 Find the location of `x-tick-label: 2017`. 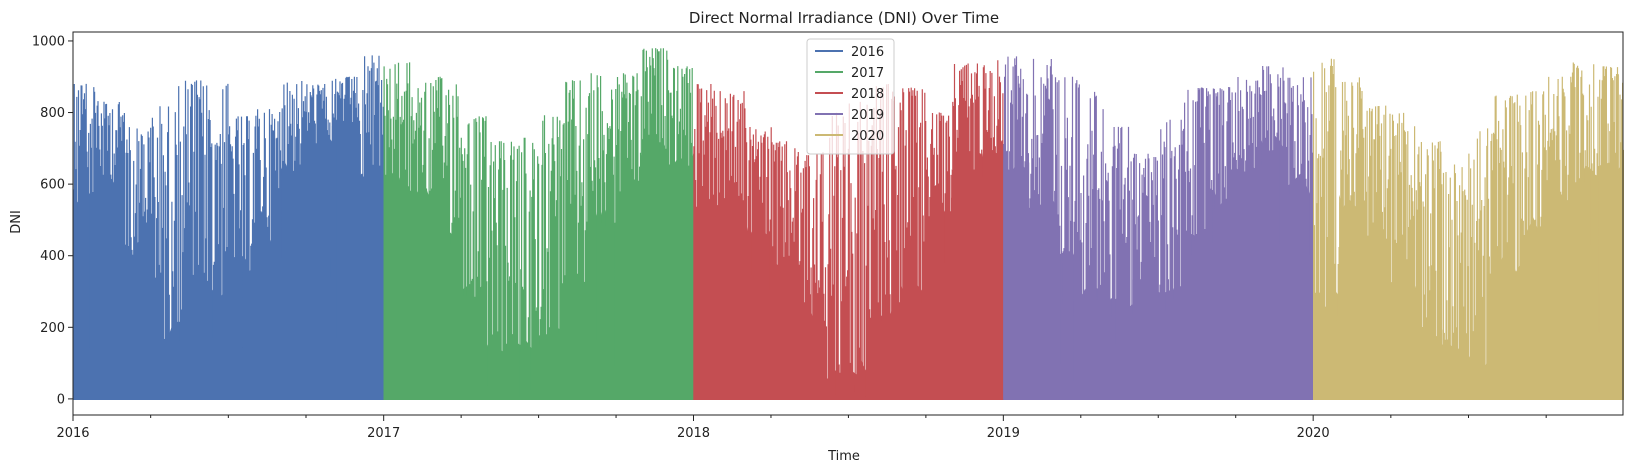

x-tick-label: 2017 is located at coordinates (383, 433).